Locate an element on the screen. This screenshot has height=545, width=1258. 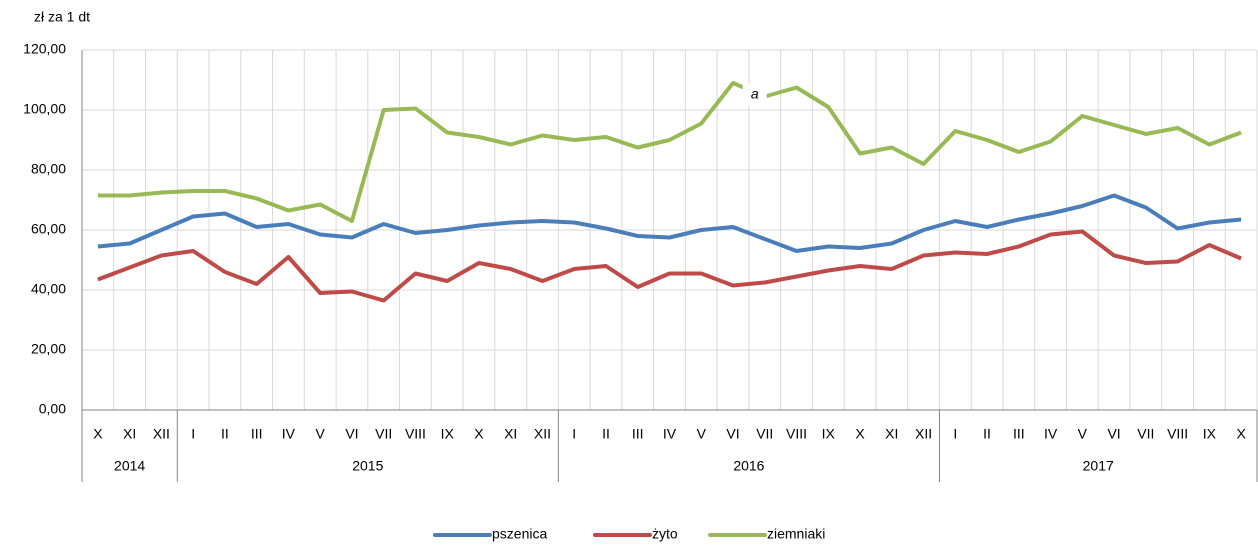
legend-label: pszenica is located at coordinates (519, 534).